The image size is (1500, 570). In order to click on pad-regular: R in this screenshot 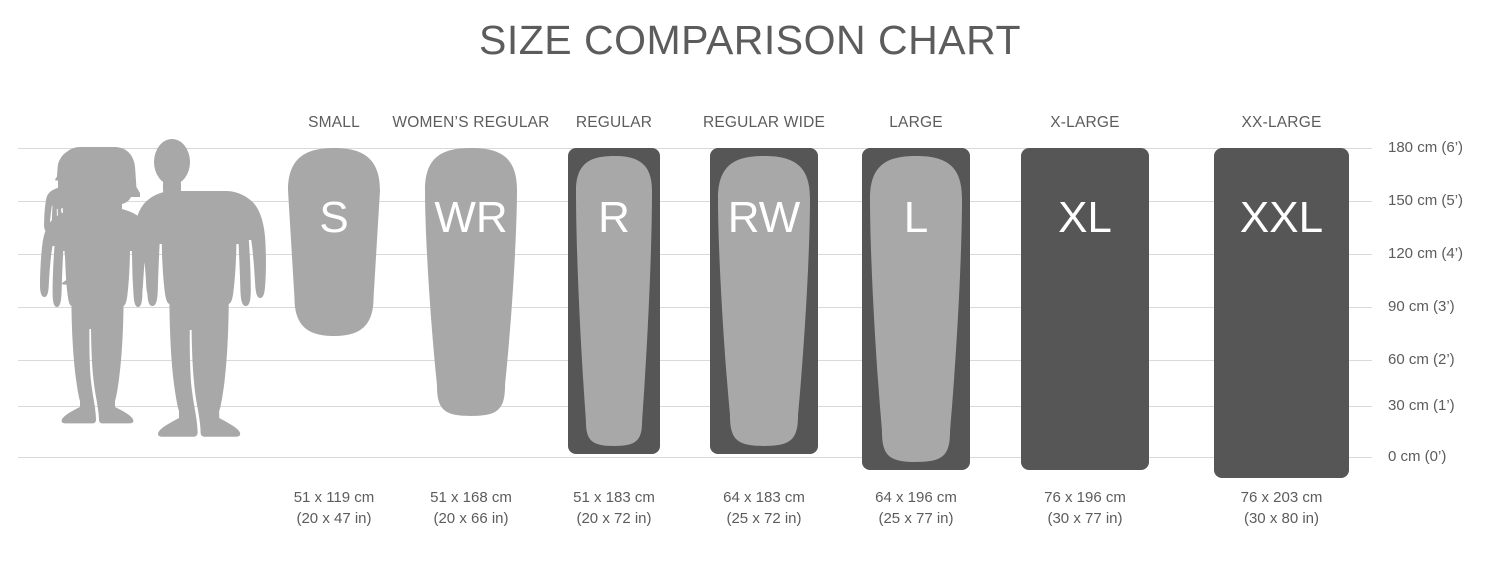, I will do `click(614, 301)`.